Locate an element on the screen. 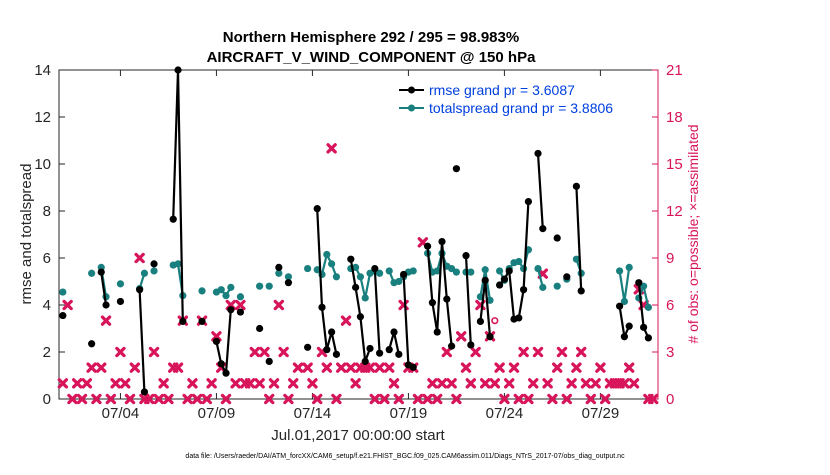 This screenshot has width=830, height=475. obs-possible-marker is located at coordinates (303, 368).